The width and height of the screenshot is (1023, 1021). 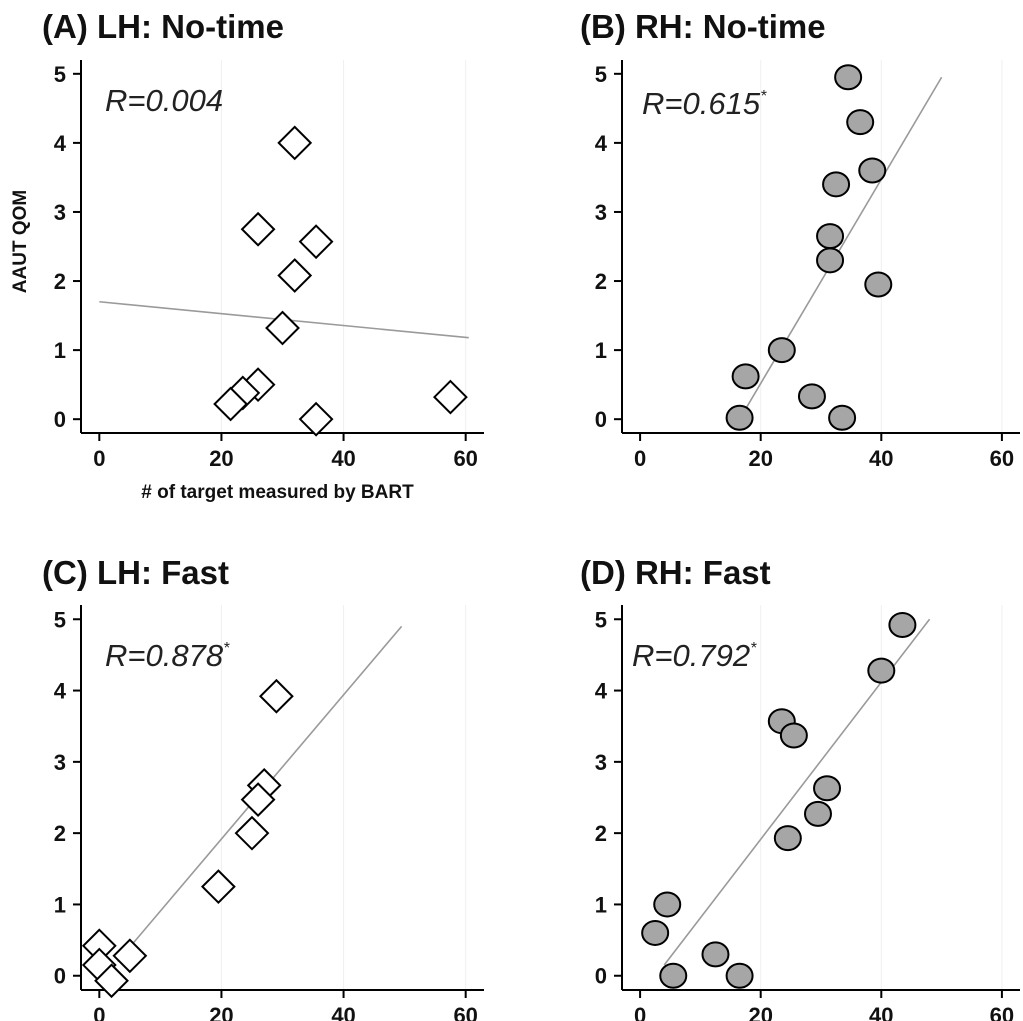 I want to click on correlation-label: R=0.792*, so click(x=694, y=655).